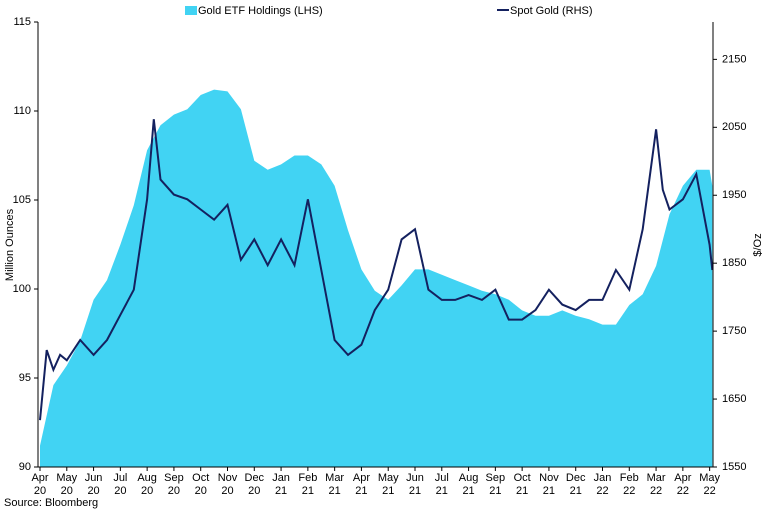 This screenshot has width=770, height=511. I want to click on x-tick-label: Jun 21, so click(415, 484).